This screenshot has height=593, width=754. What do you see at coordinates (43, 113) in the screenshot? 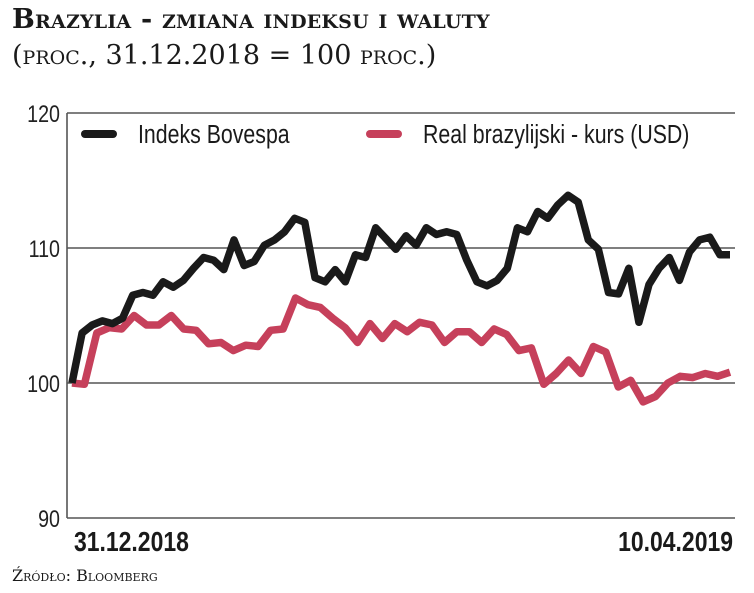
I see `y-tick-label: 120` at bounding box center [43, 113].